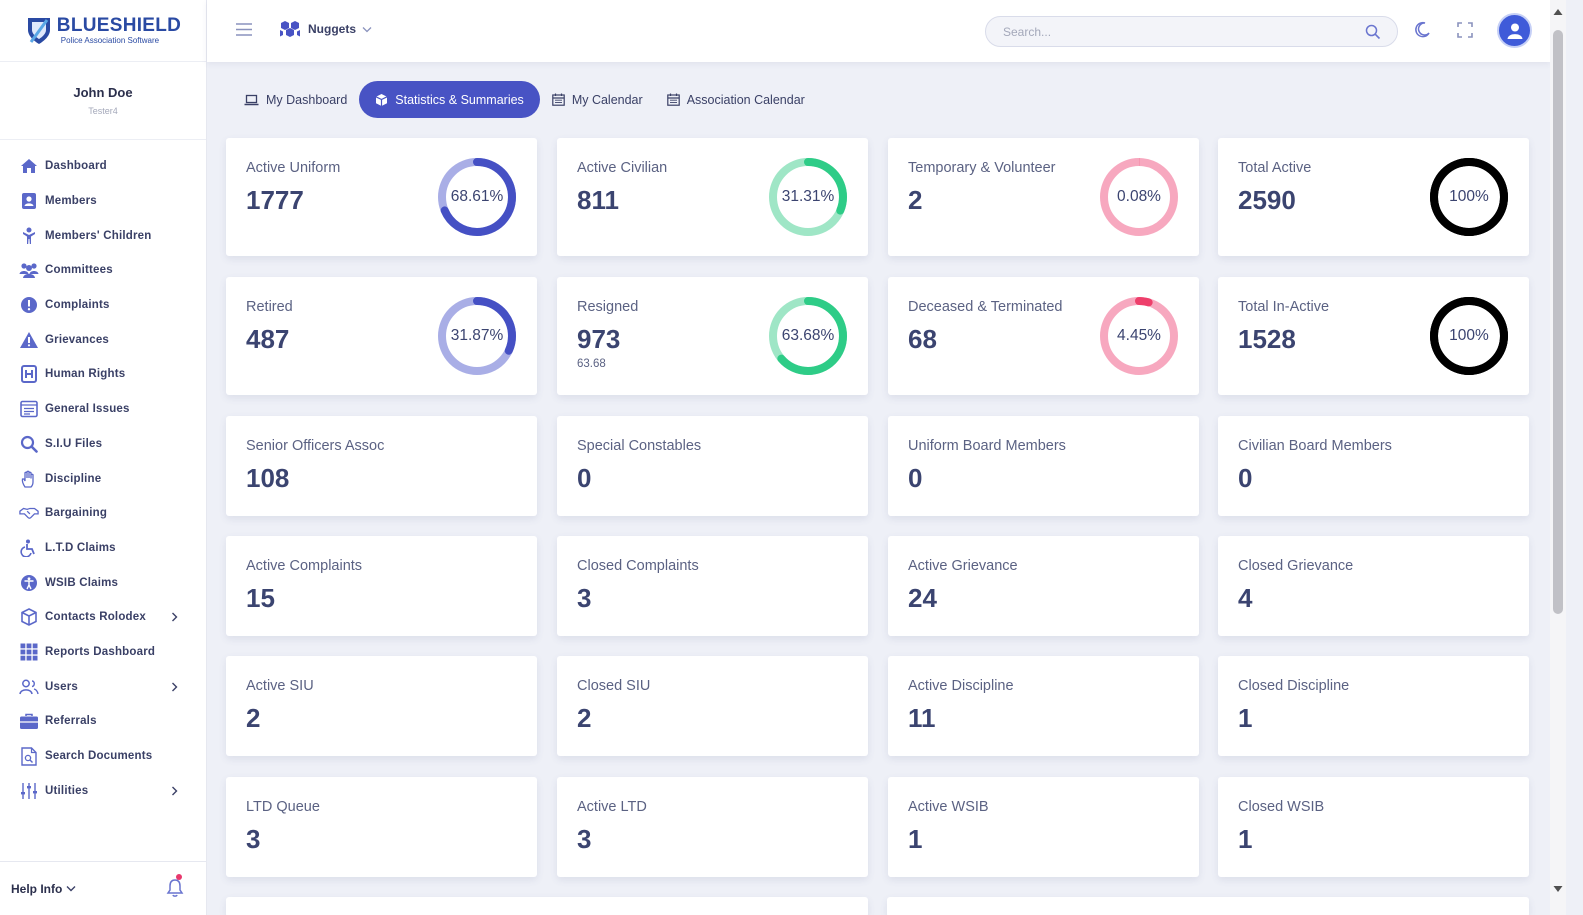  Describe the element at coordinates (1373, 466) in the screenshot. I see `stat-card-civilian-board-members: Civilian Board Members 0` at that location.